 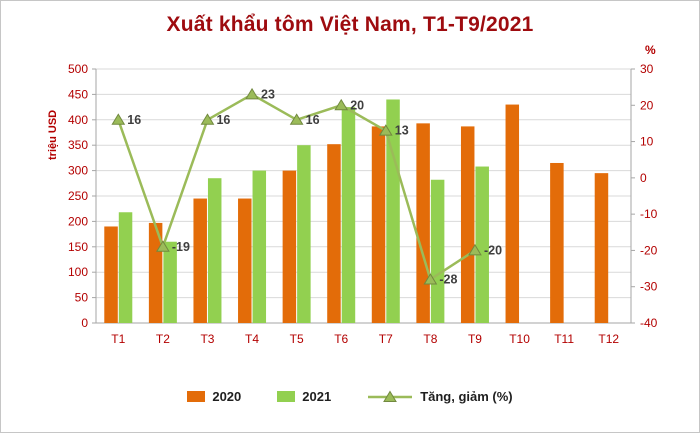 I want to click on x-tick-label: T6, so click(x=341, y=339).